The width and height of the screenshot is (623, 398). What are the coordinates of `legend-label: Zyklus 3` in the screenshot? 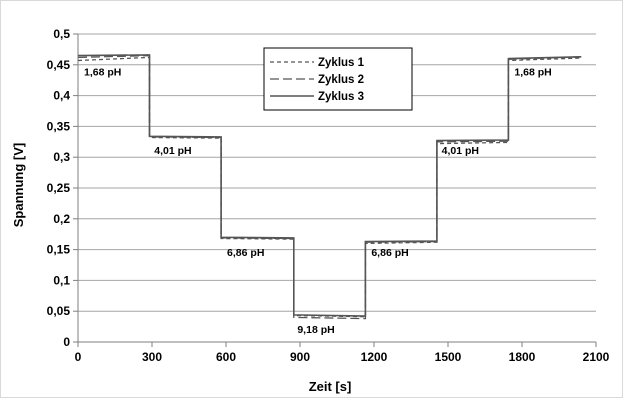 It's located at (341, 97).